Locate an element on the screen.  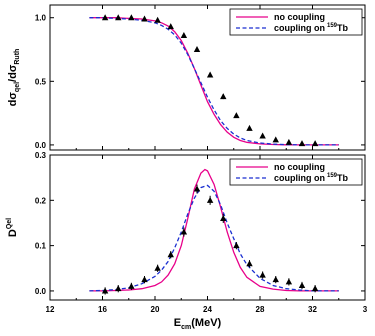
x-tick-label: 28 is located at coordinates (260, 309).